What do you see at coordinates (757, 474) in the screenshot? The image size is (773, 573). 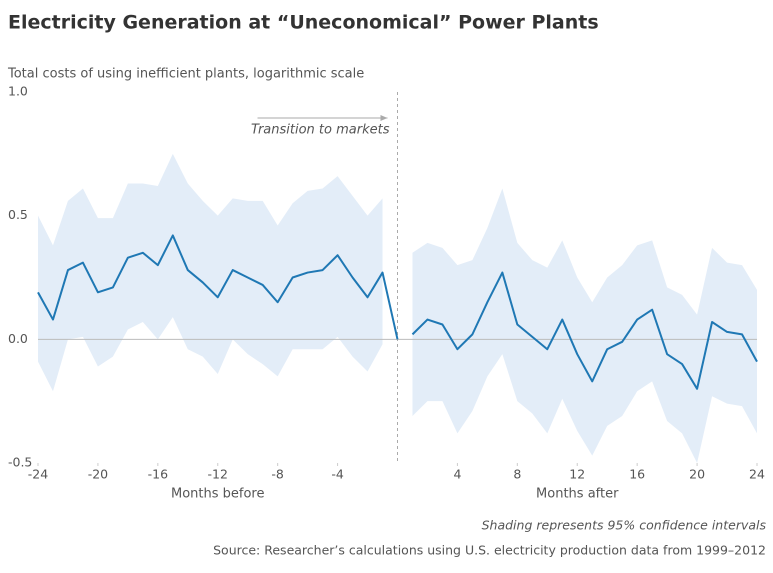 I see `x-tick-label: 24` at bounding box center [757, 474].